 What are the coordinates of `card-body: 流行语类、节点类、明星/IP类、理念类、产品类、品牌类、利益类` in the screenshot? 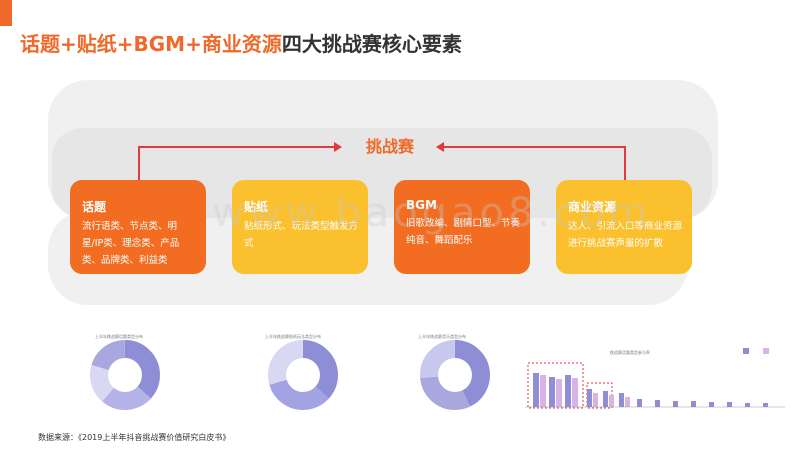 It's located at (131, 243).